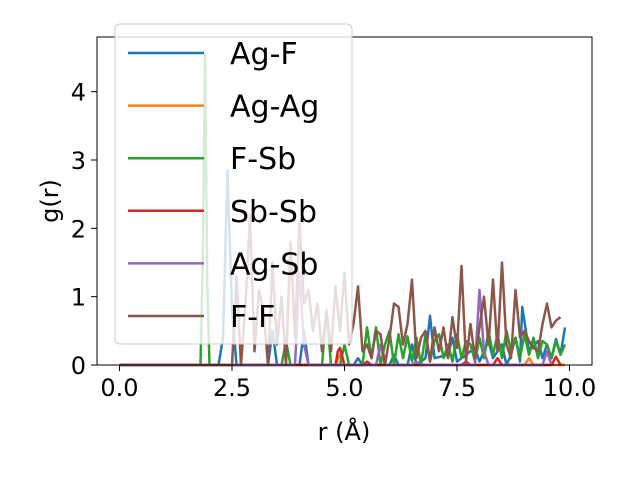  What do you see at coordinates (274, 264) in the screenshot?
I see `legend-label: Ag-Sb` at bounding box center [274, 264].